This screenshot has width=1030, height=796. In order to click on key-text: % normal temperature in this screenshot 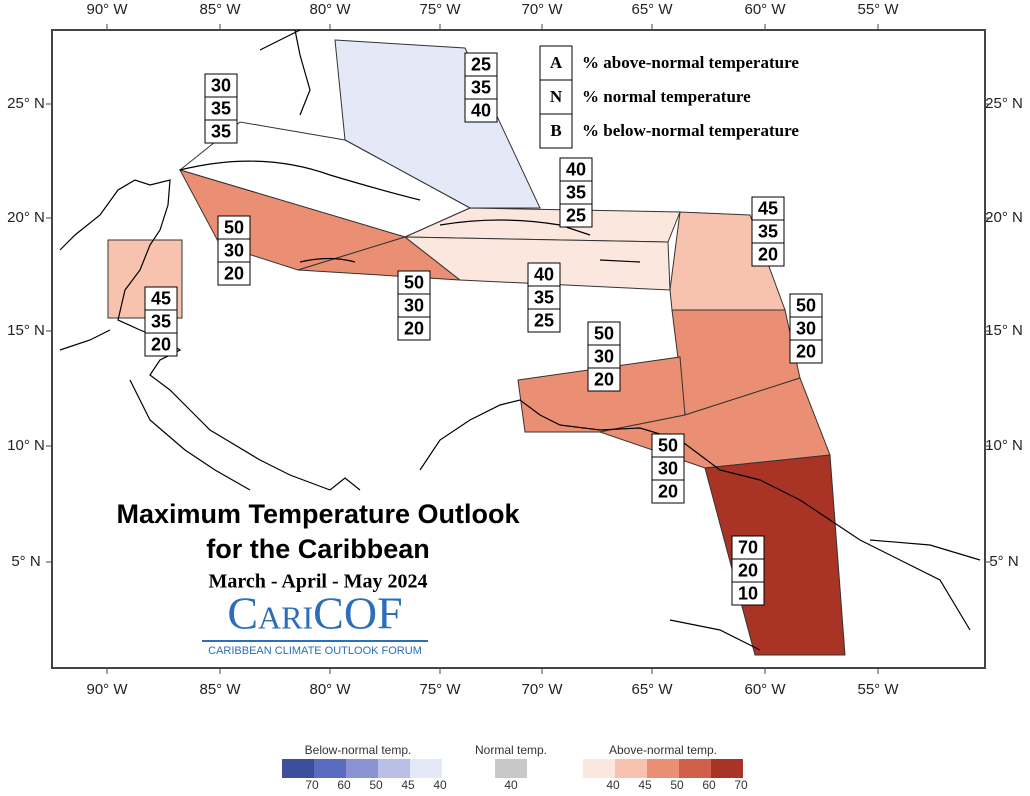, I will do `click(666, 96)`.